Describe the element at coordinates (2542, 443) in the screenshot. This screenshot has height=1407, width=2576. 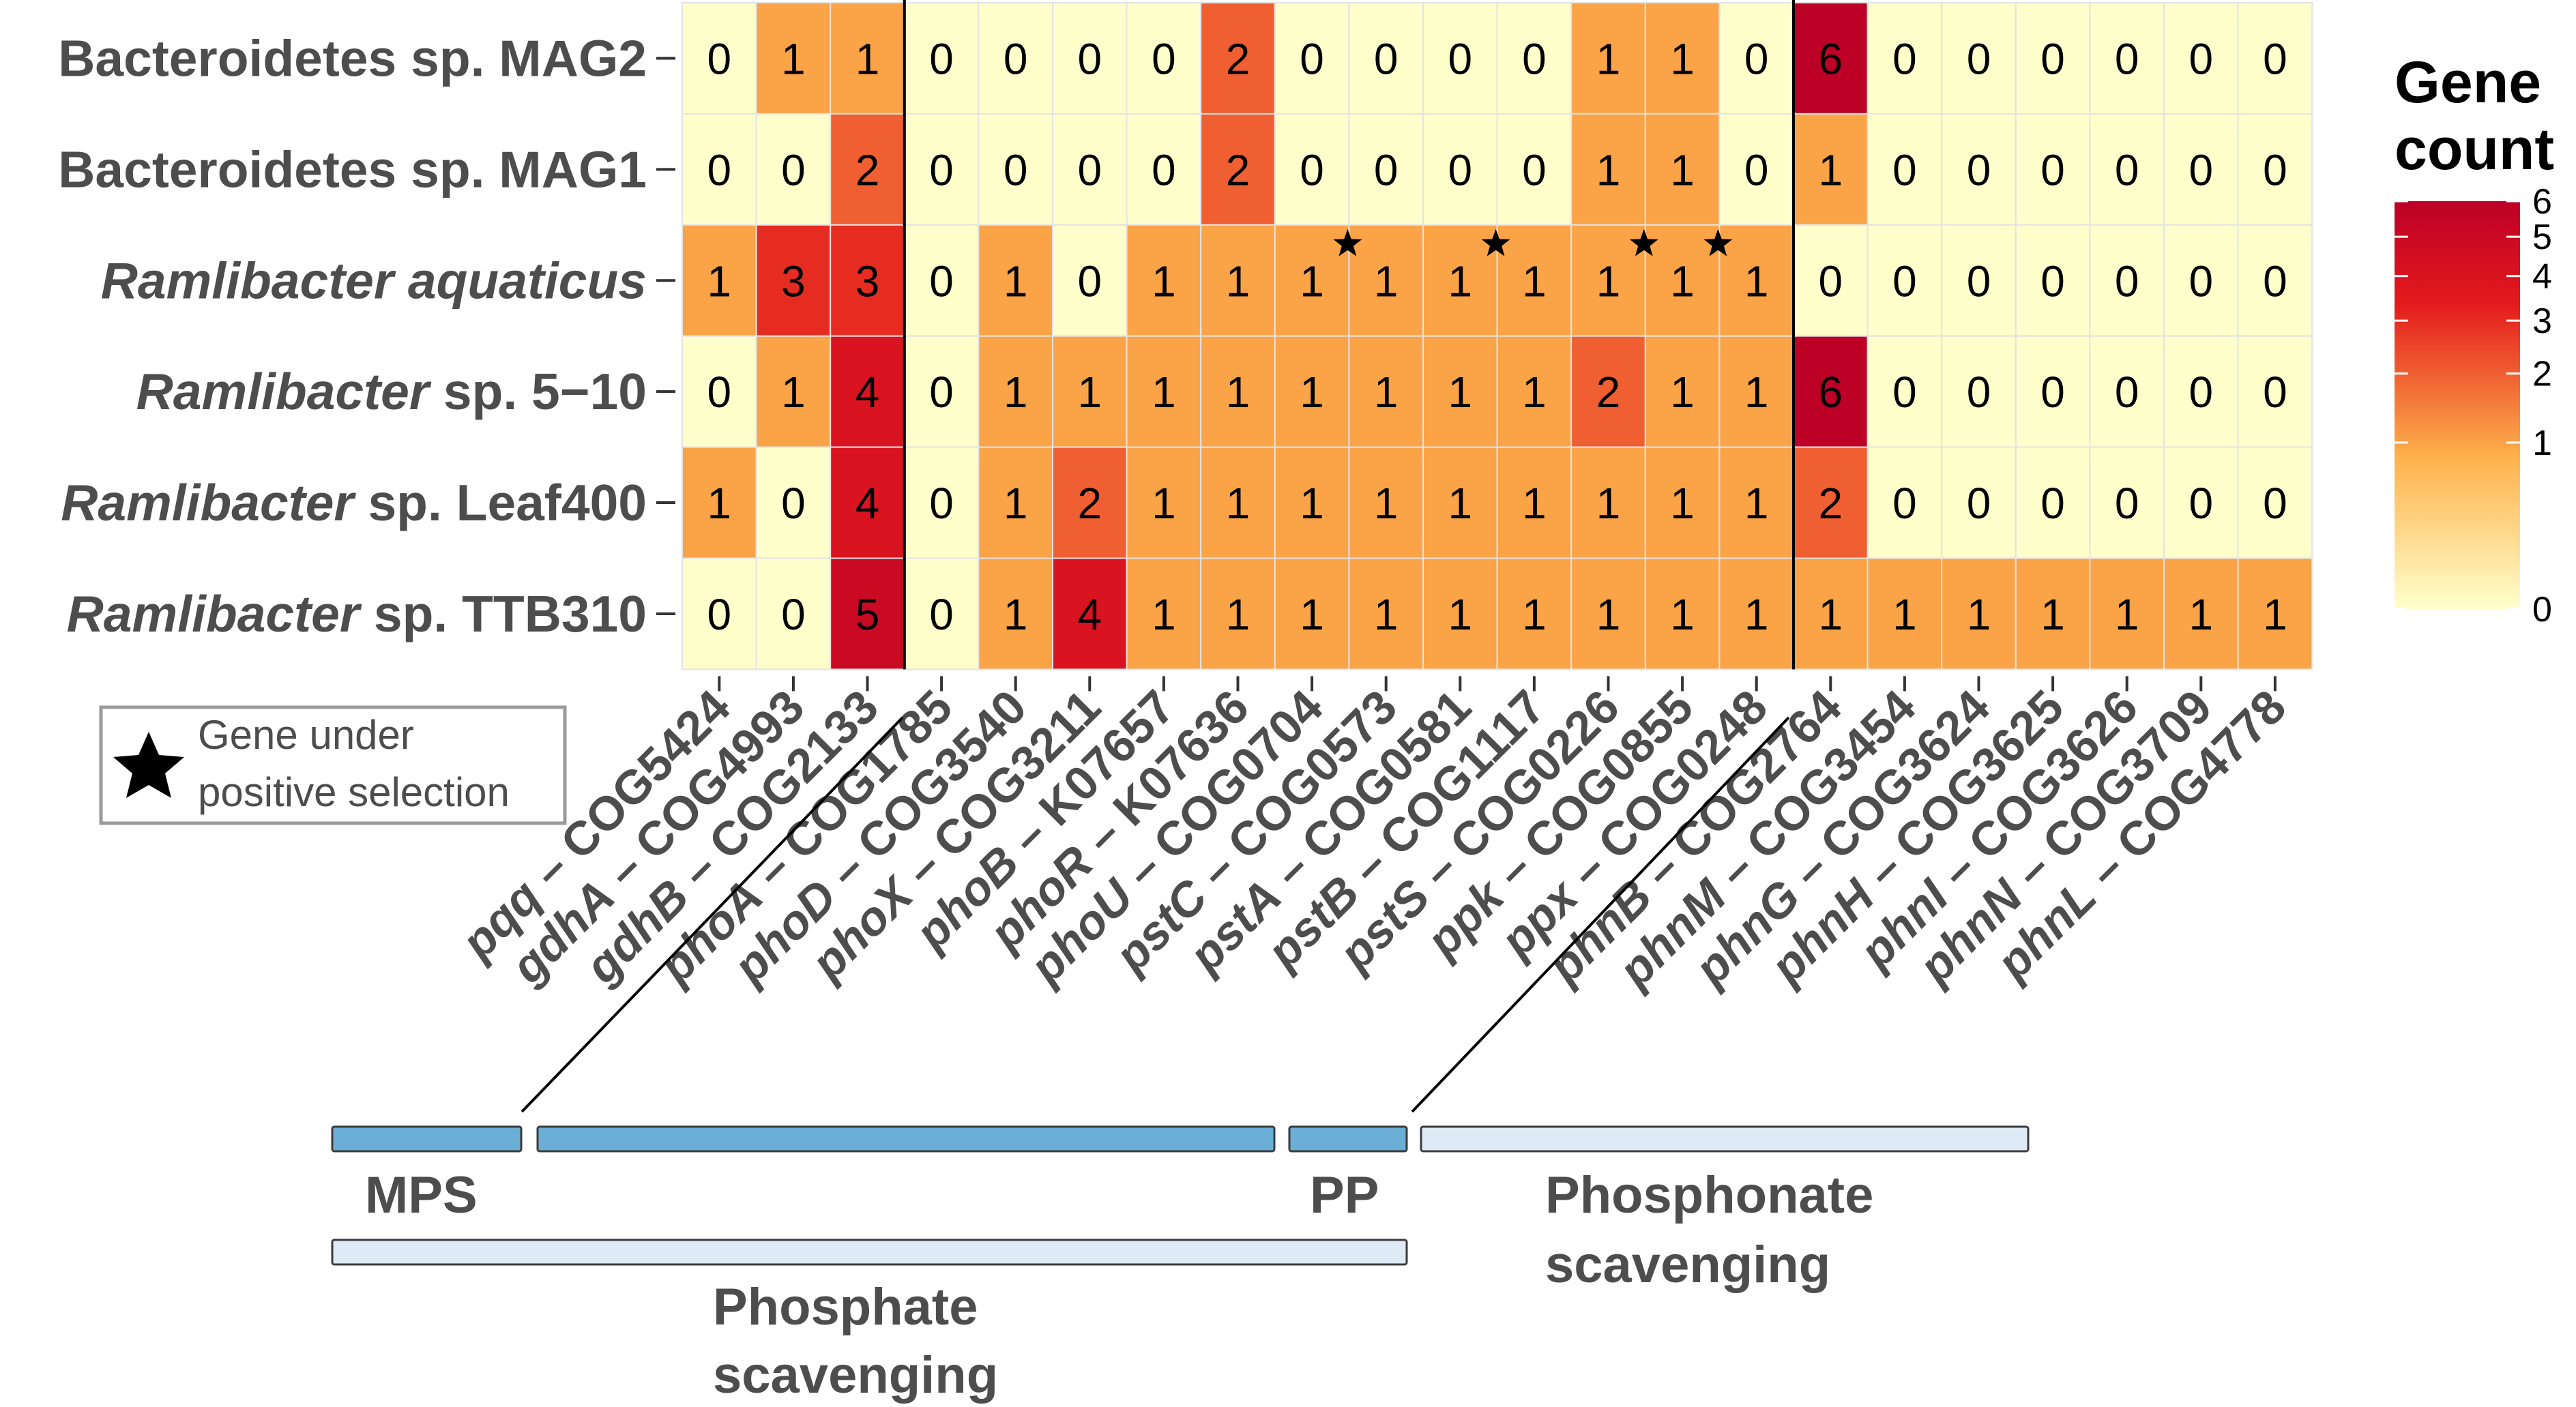
I see `legend-tick-label: 1` at that location.